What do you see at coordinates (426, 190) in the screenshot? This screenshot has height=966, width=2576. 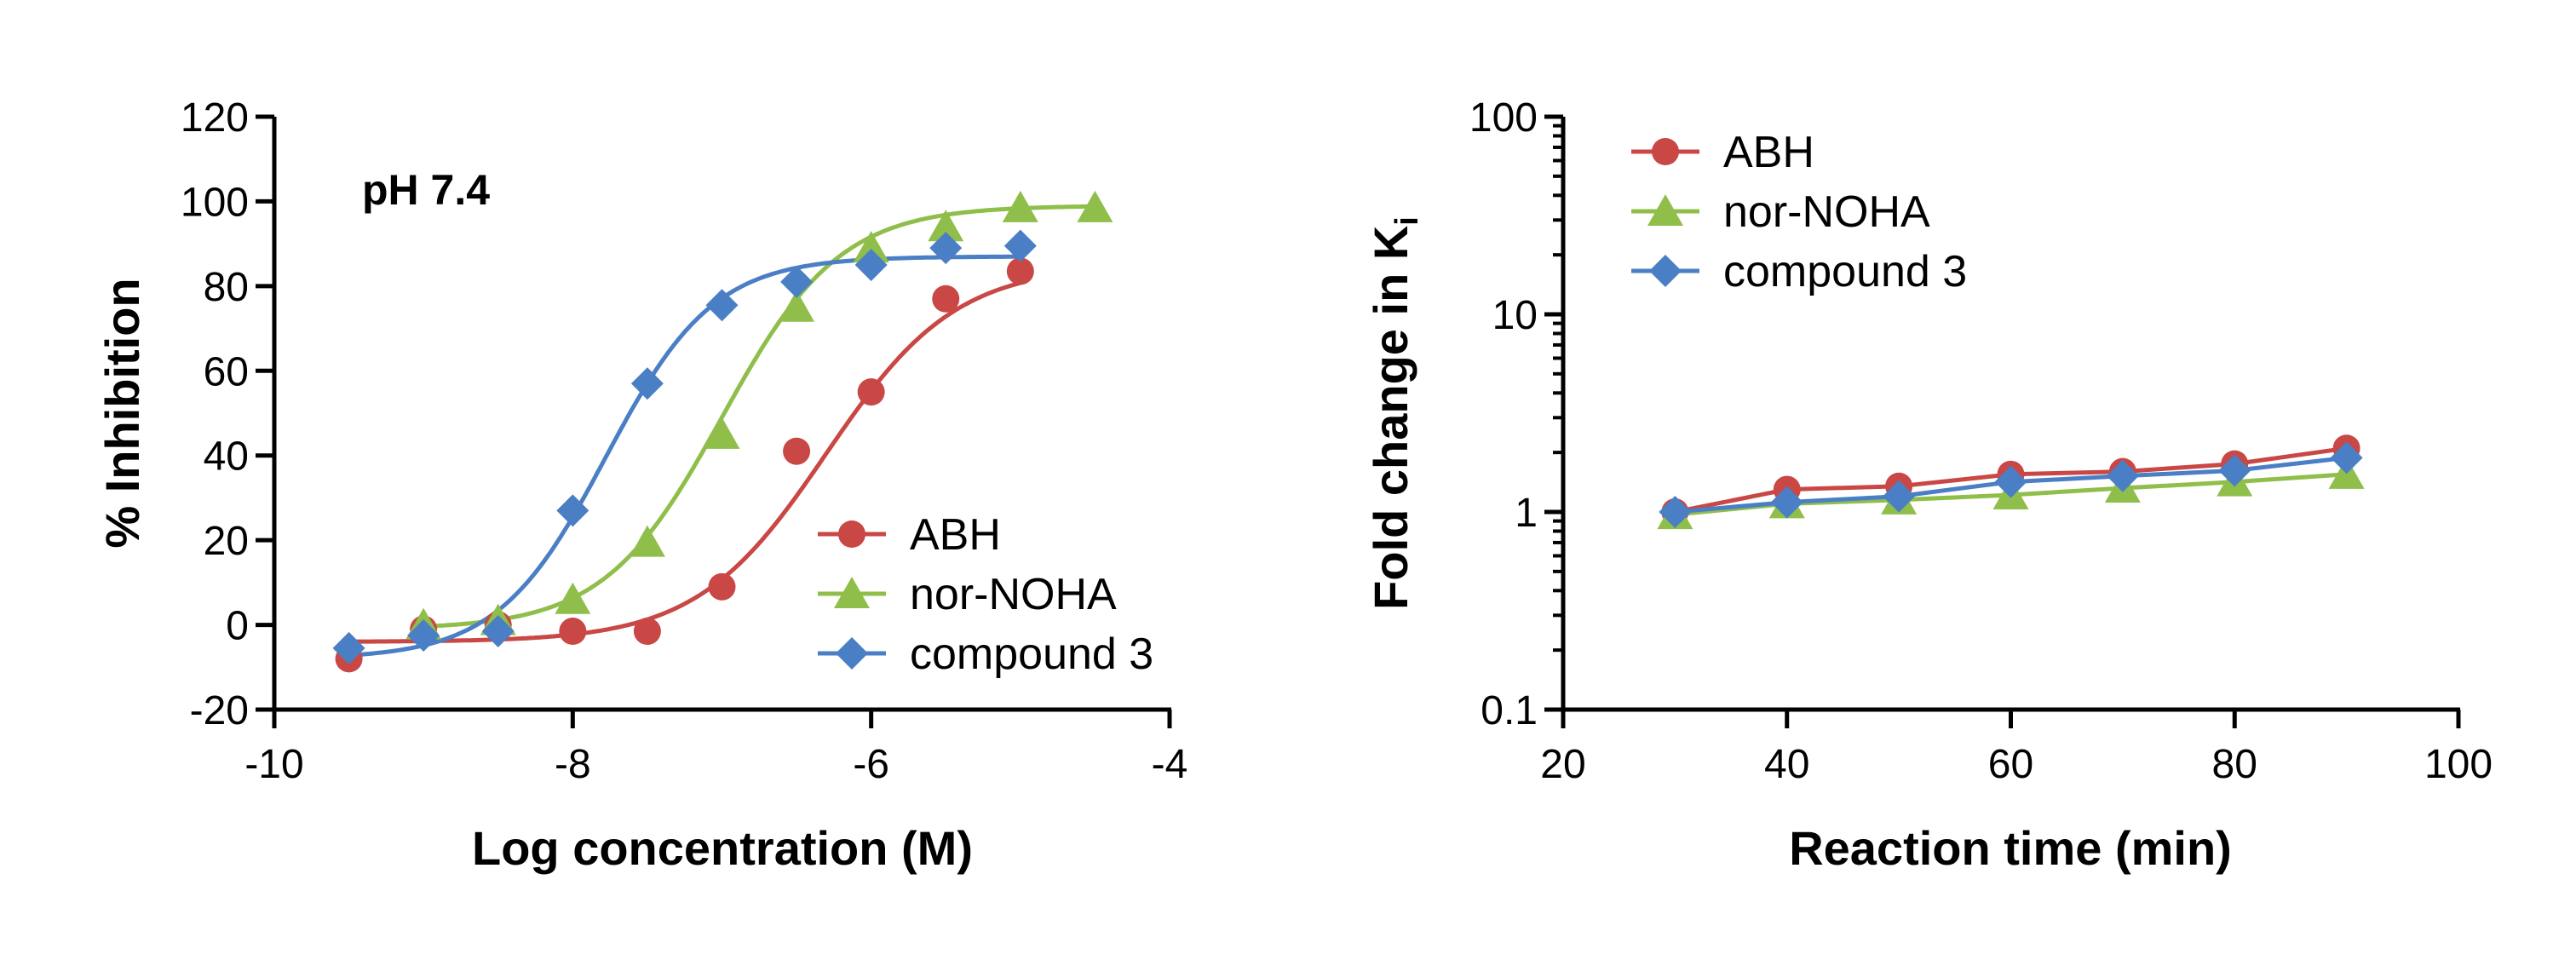 I see `panel-annotation: pH 7.4` at bounding box center [426, 190].